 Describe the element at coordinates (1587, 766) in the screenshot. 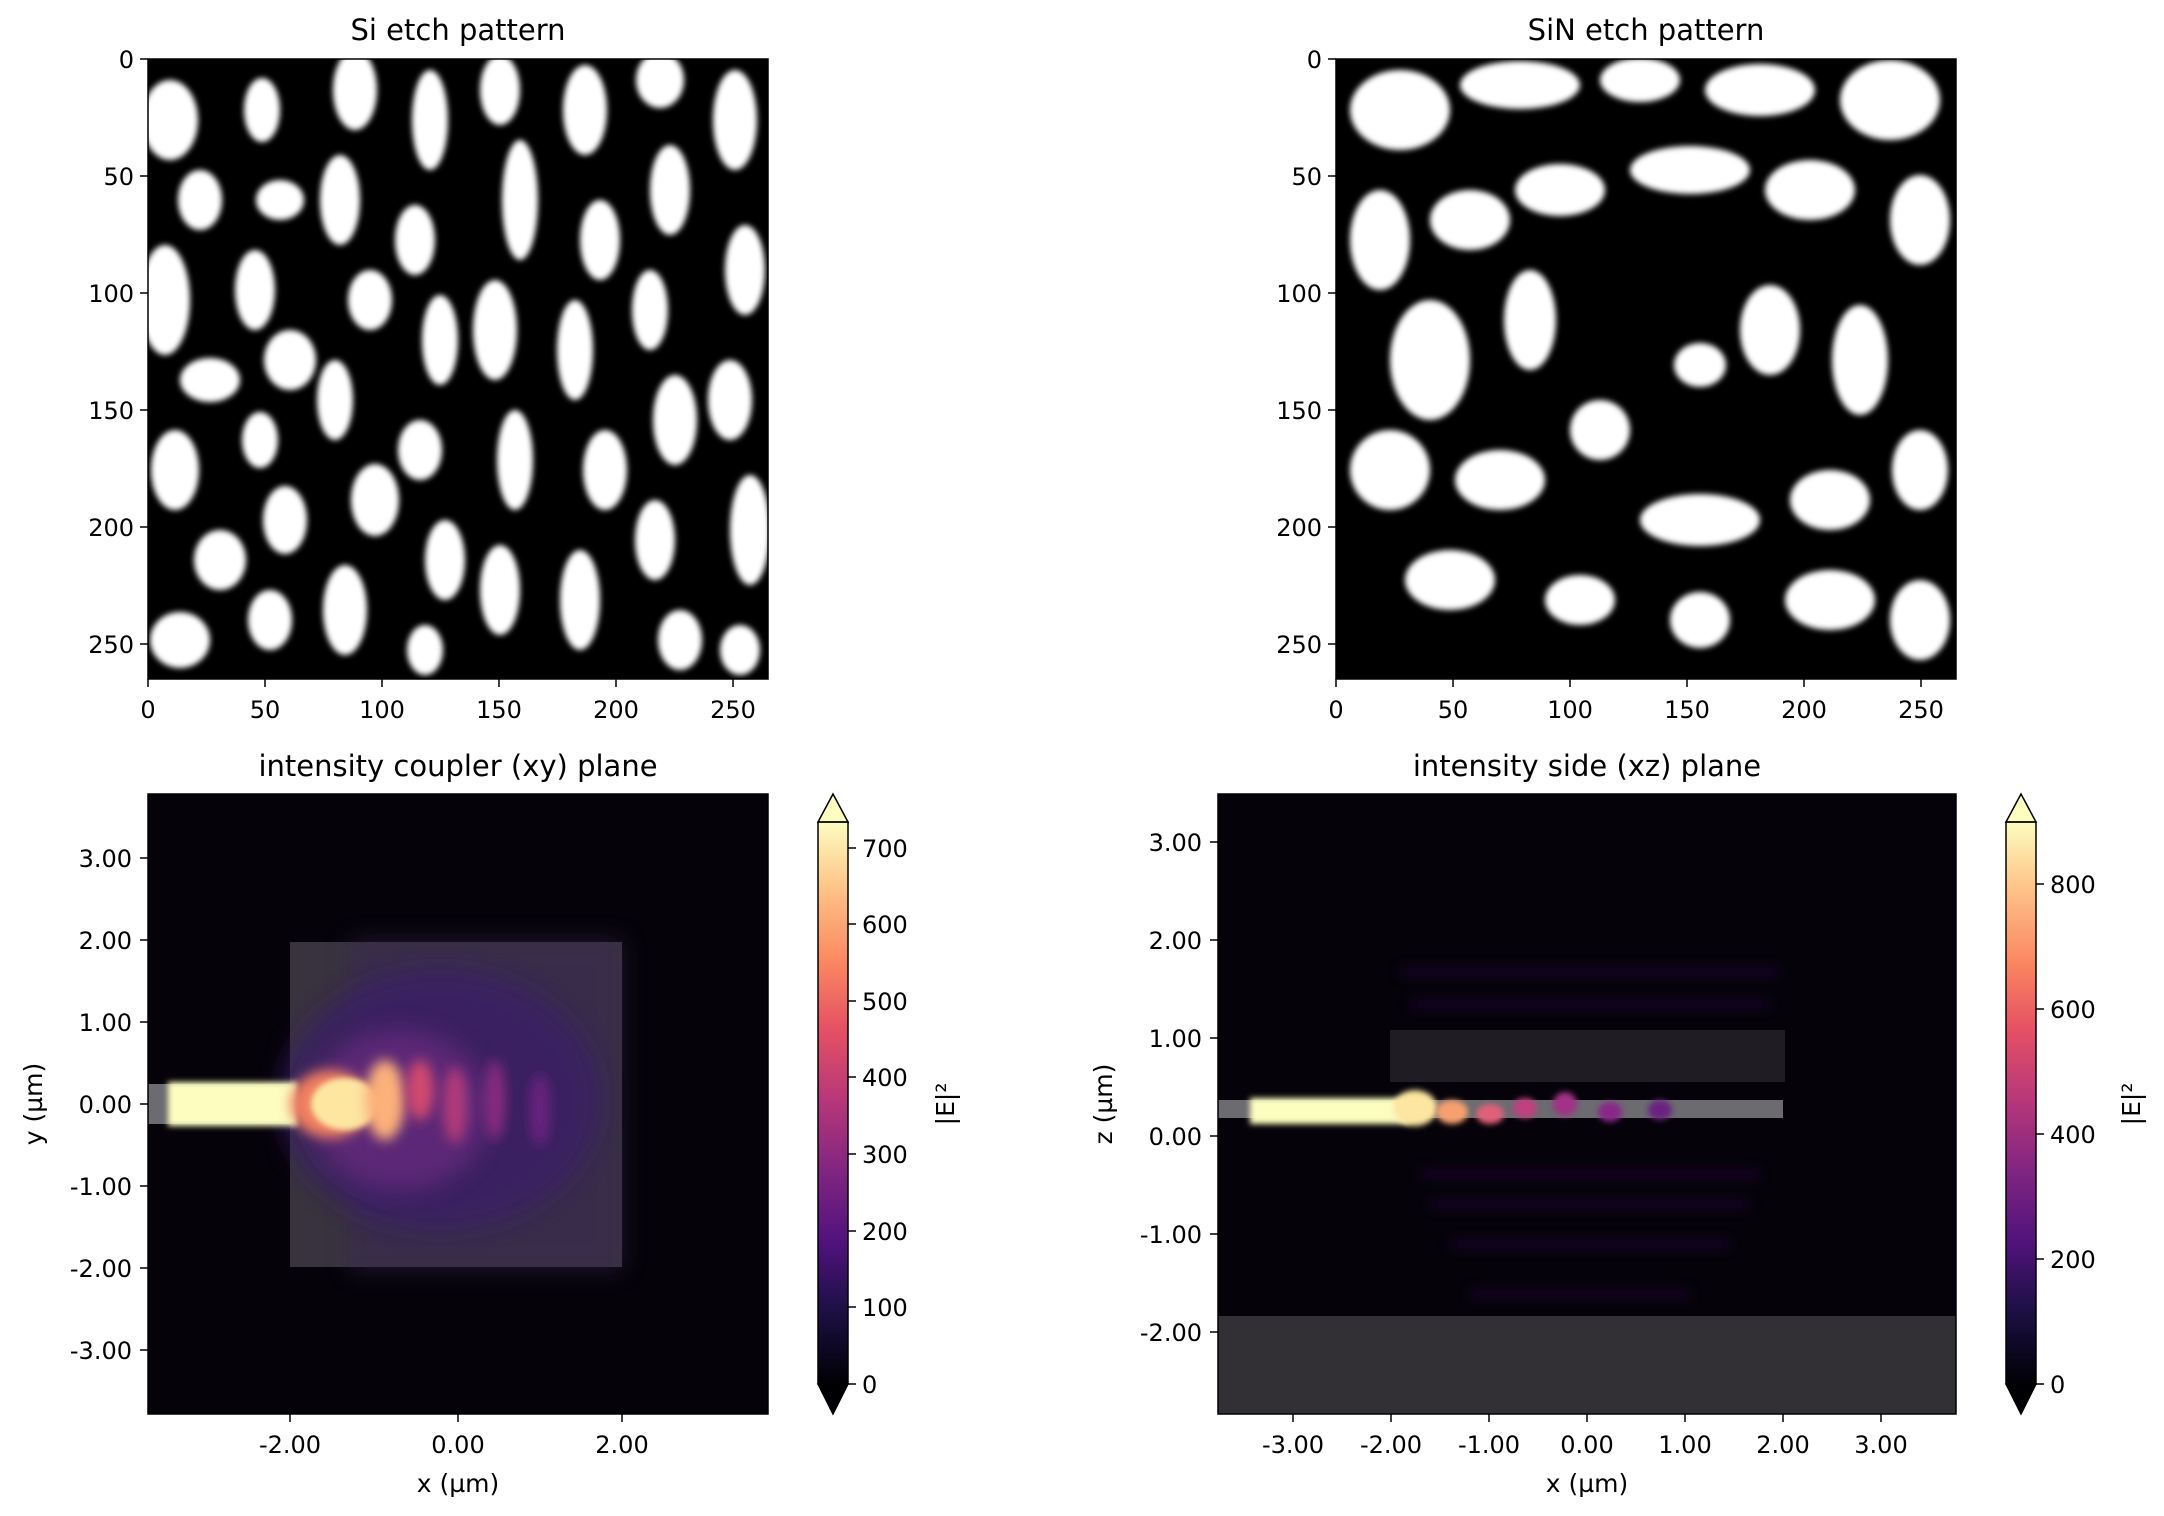

I see `panel-title: intensity side (xz) plane` at that location.